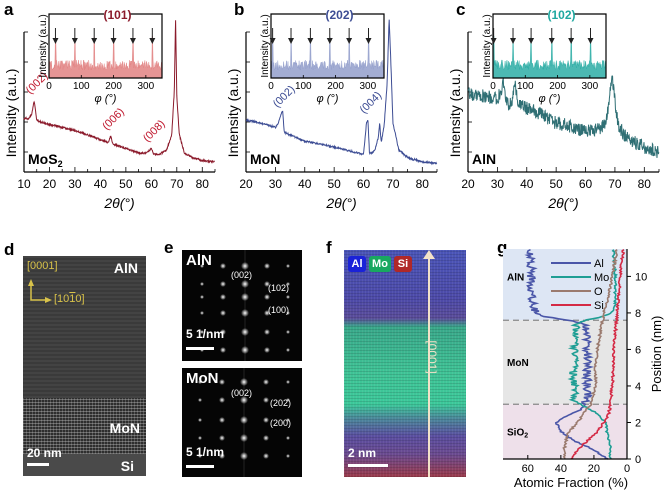 Image resolution: width=668 pixels, height=493 pixels. I want to click on x-tick-label: 0, so click(627, 469).